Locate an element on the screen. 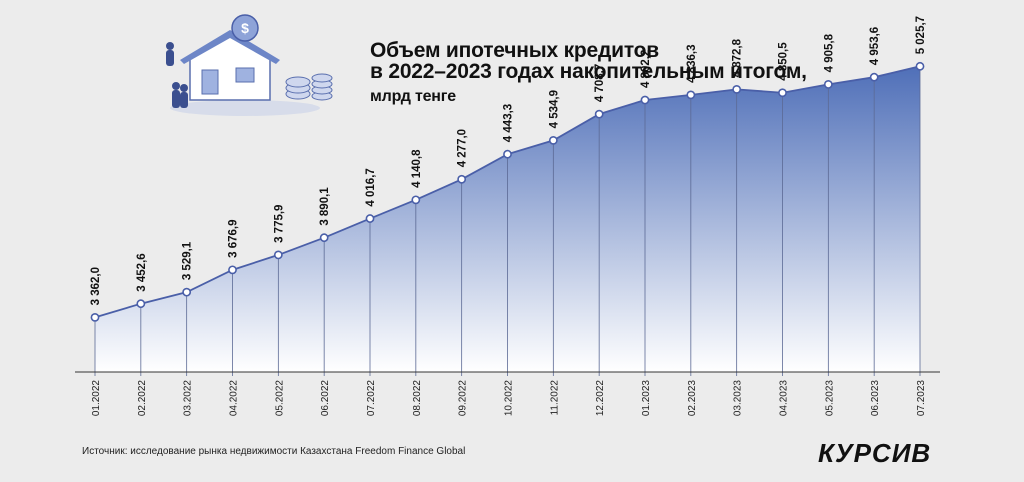 This screenshot has width=1024, height=482. x-tick-label: 07.2023 is located at coordinates (921, 398).